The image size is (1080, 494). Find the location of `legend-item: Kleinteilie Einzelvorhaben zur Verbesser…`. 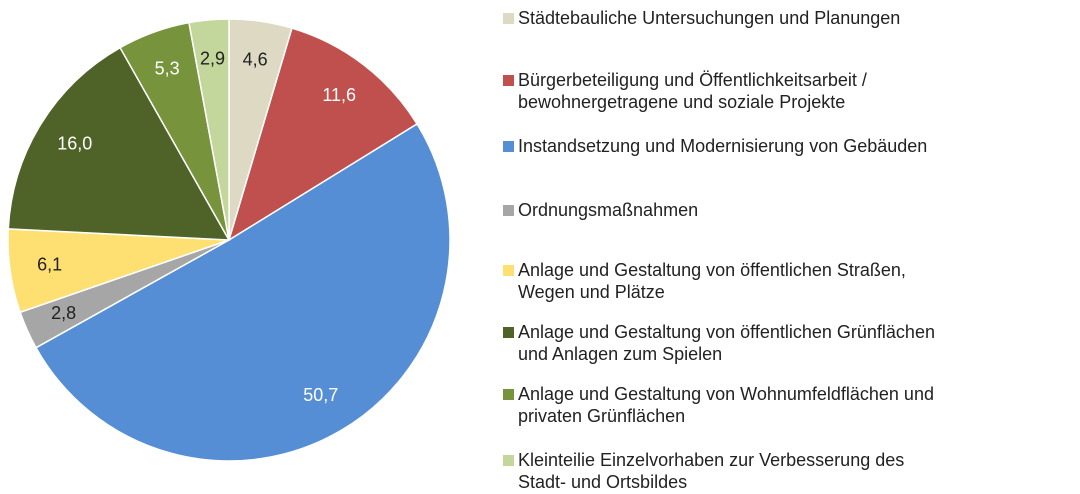

legend-item: Kleinteilie Einzelvorhaben zur Verbesser… is located at coordinates (703, 471).